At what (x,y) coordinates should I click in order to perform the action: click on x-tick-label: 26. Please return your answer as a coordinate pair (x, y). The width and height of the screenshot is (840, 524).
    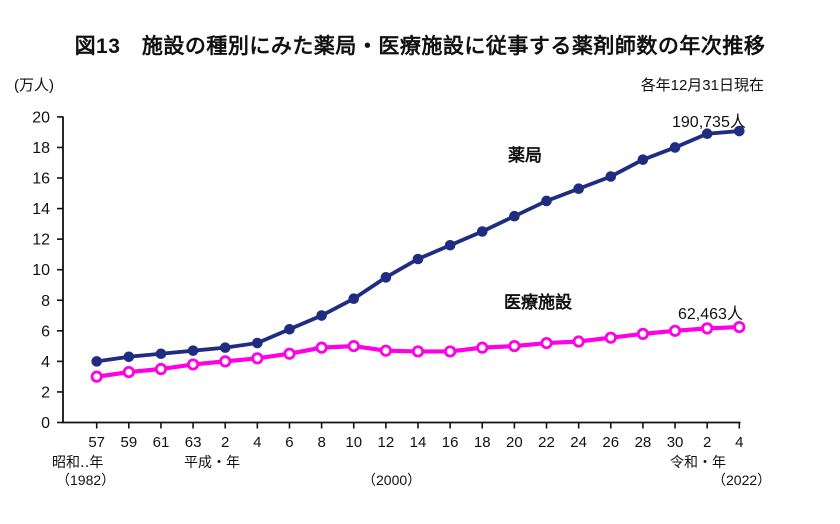
    Looking at the image, I should click on (610, 442).